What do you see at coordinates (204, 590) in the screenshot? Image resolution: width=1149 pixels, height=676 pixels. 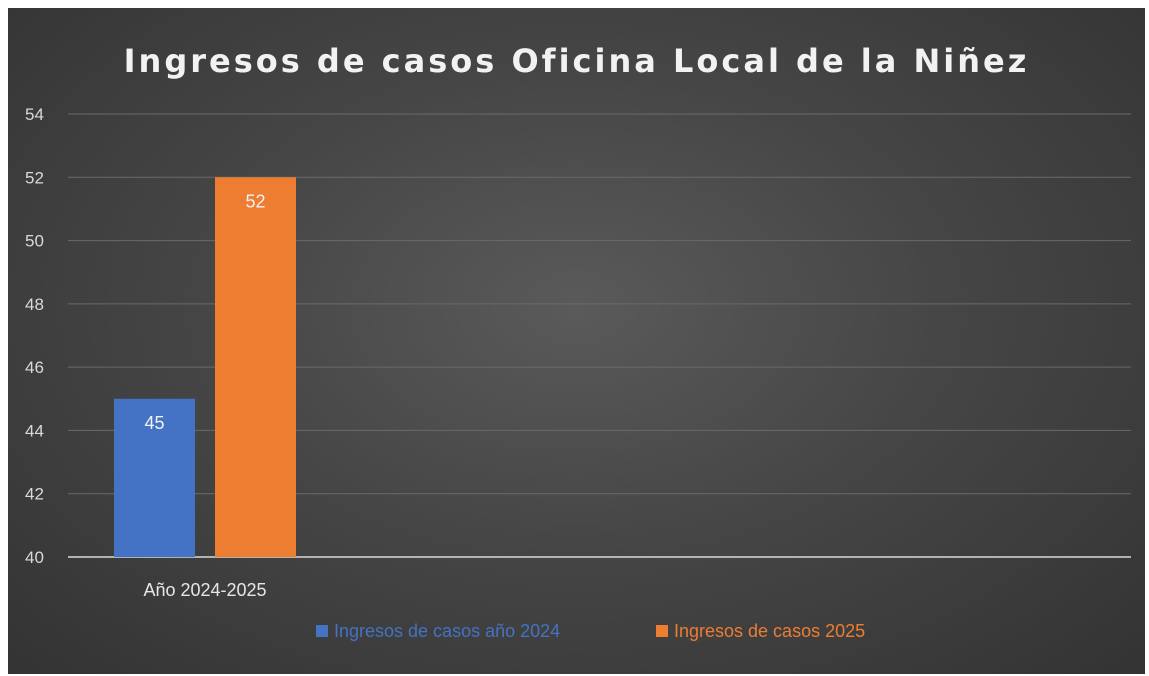 I see `x-tick-label: Año 2024-2025` at bounding box center [204, 590].